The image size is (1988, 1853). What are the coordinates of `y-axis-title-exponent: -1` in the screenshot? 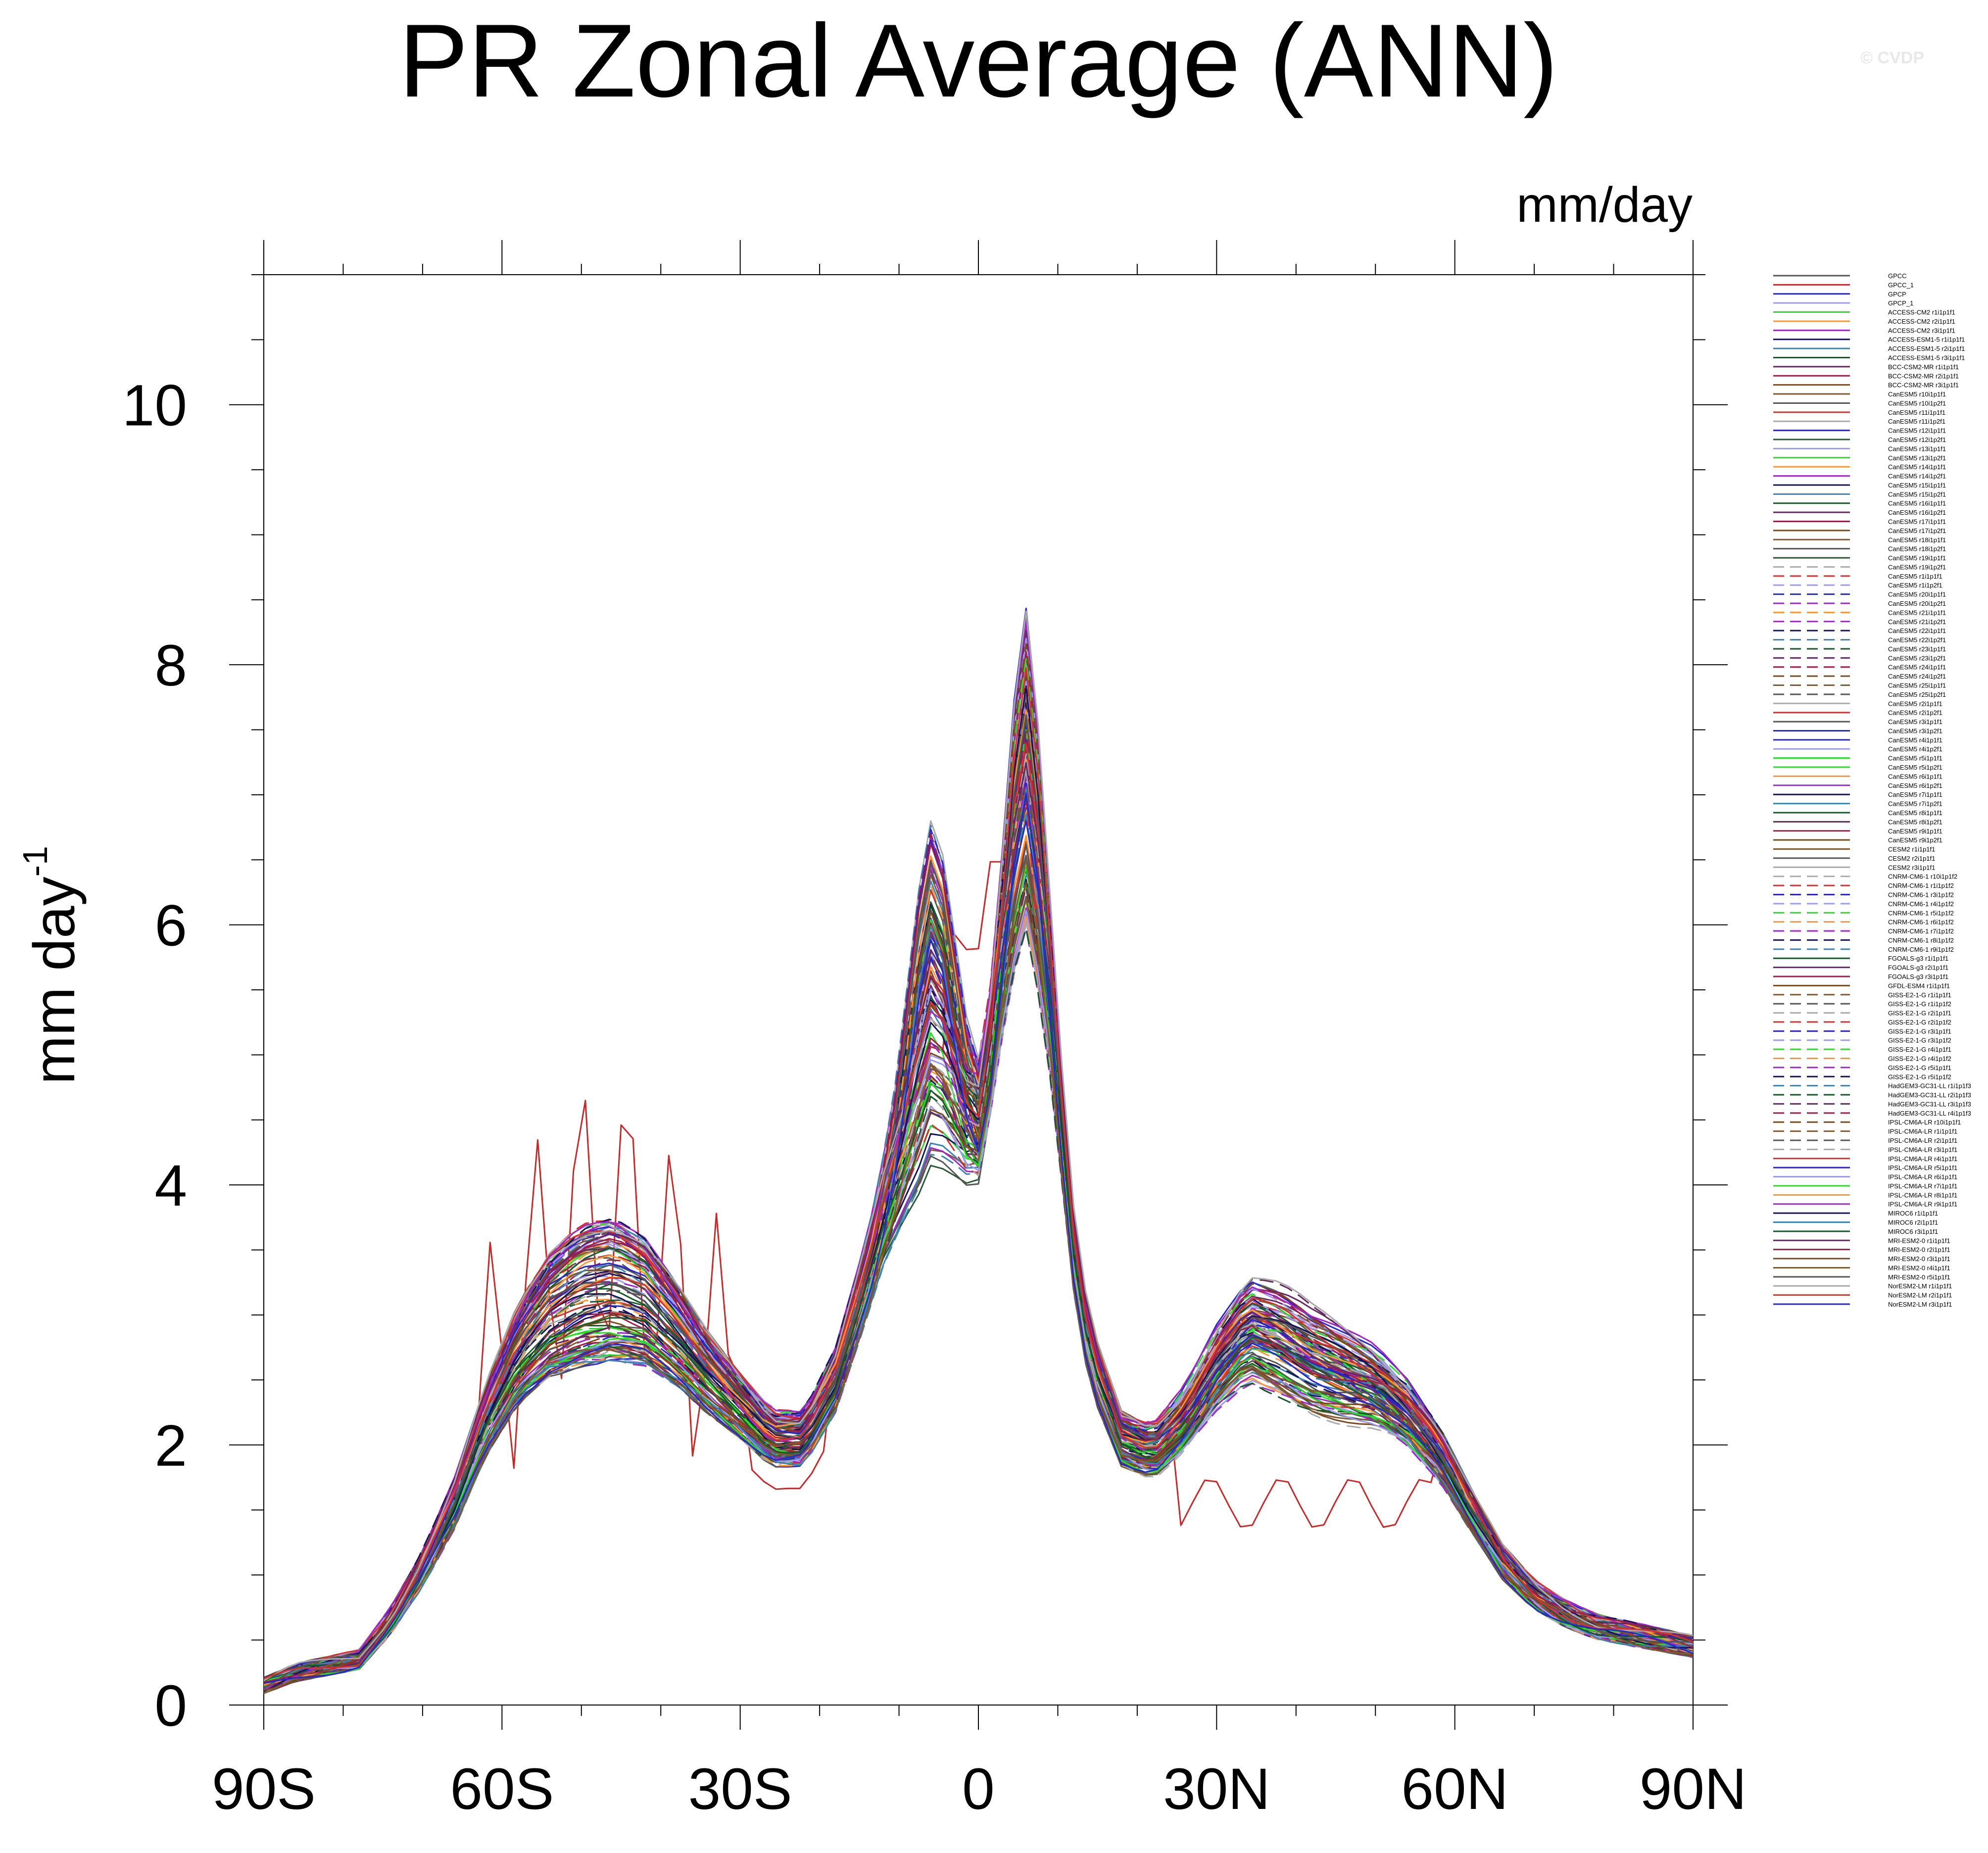 It's located at (35, 861).